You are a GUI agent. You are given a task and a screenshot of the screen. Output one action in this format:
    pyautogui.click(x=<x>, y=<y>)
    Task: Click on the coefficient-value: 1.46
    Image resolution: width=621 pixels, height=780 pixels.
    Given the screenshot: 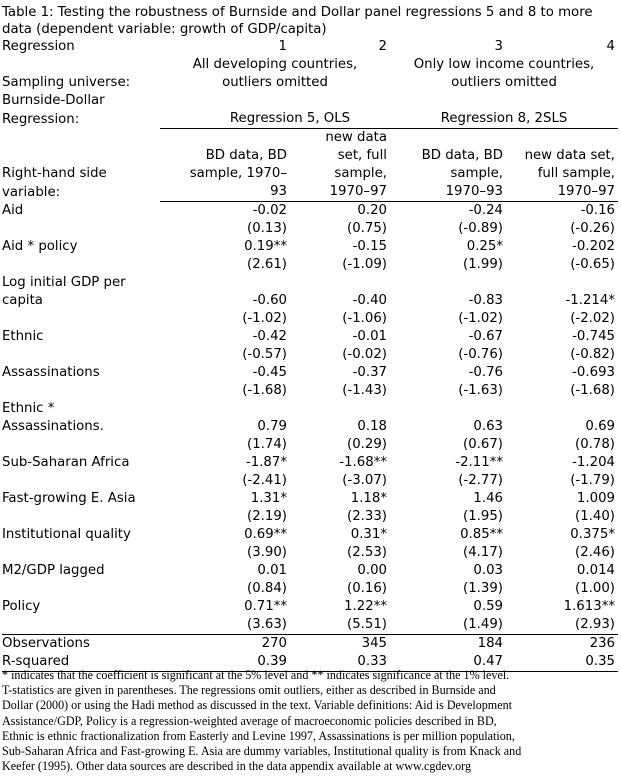 What is the action you would take?
    pyautogui.click(x=488, y=498)
    